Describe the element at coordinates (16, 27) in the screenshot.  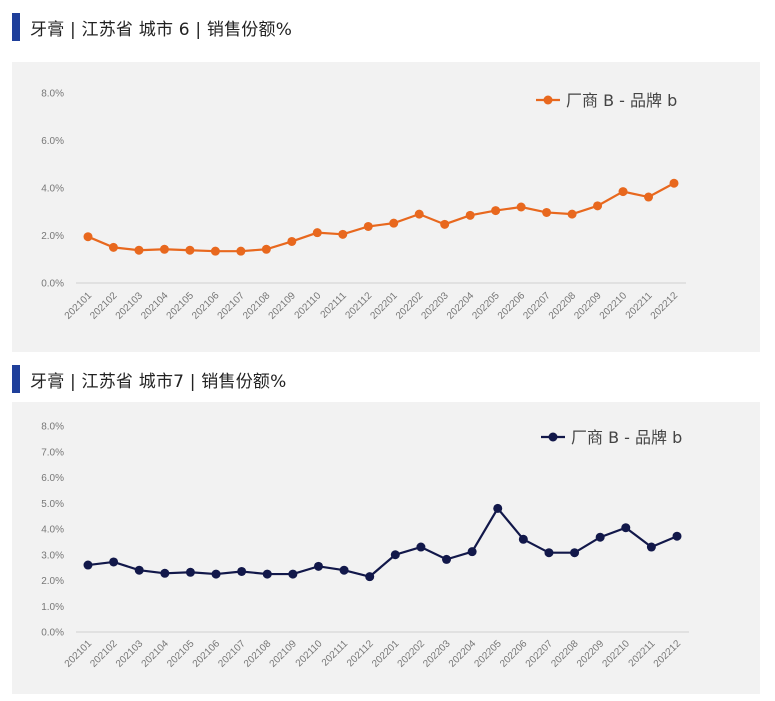
I see `chart1-title-accent` at that location.